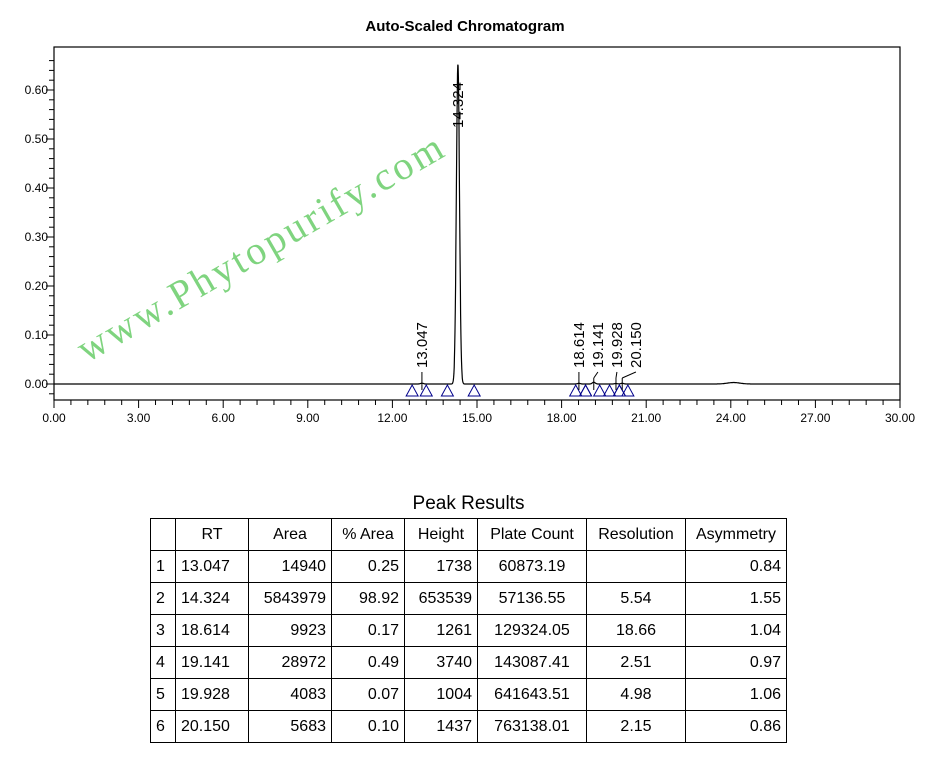 The width and height of the screenshot is (939, 776). I want to click on table-cell: 5683, so click(290, 726).